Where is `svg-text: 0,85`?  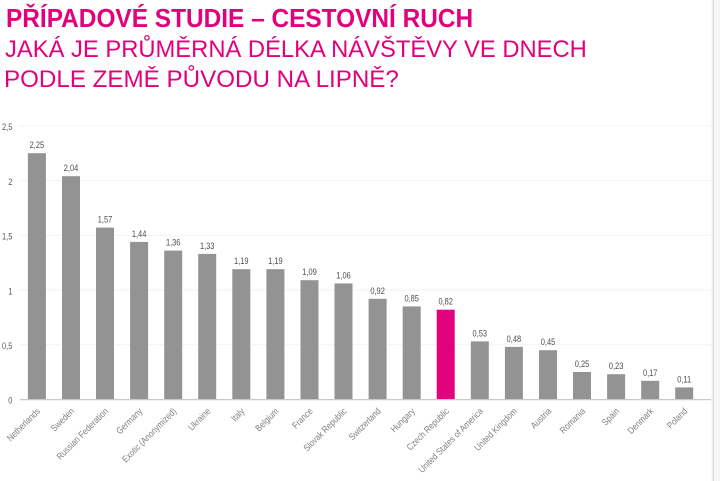
svg-text: 0,85 is located at coordinates (411, 298).